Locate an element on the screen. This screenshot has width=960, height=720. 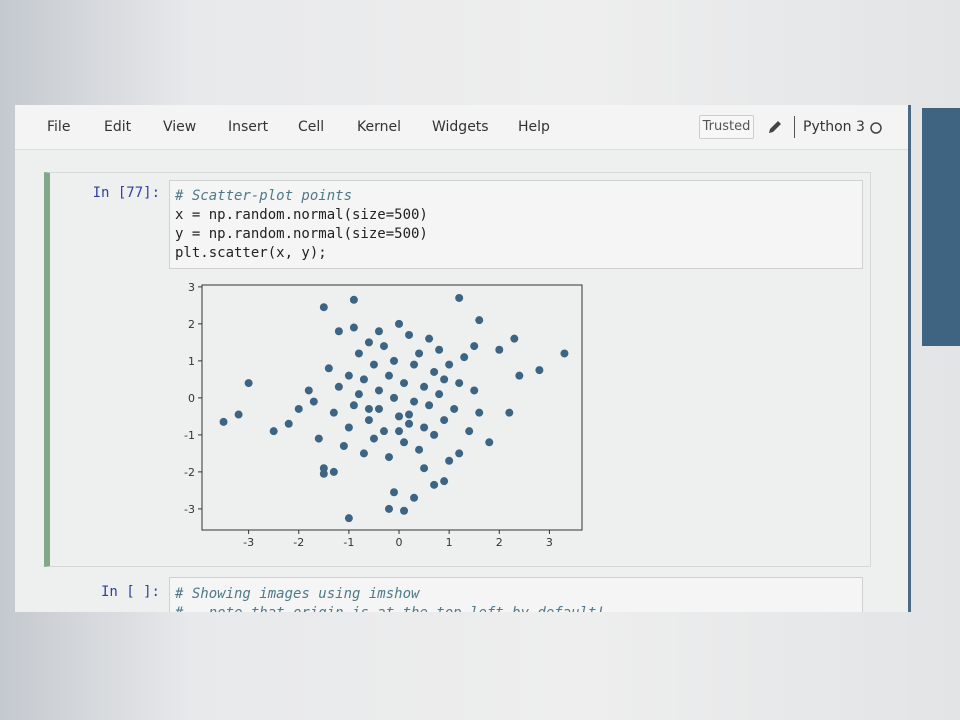
menu-item: Cell is located at coordinates (311, 127).